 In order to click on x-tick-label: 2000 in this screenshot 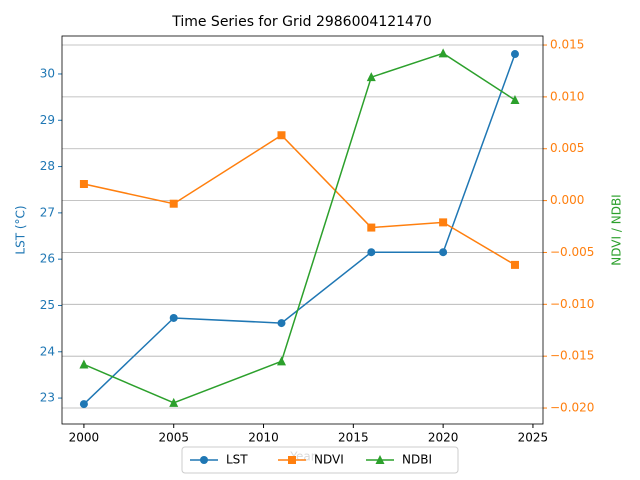, I will do `click(84, 438)`.